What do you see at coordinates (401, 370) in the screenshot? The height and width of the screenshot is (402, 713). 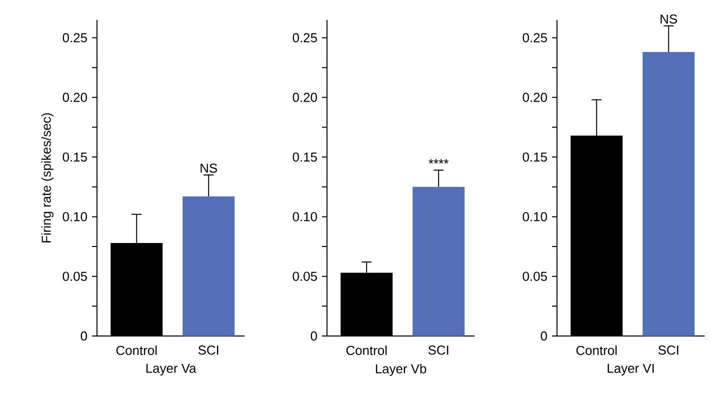 I see `x-axis-title: Layer Vb` at bounding box center [401, 370].